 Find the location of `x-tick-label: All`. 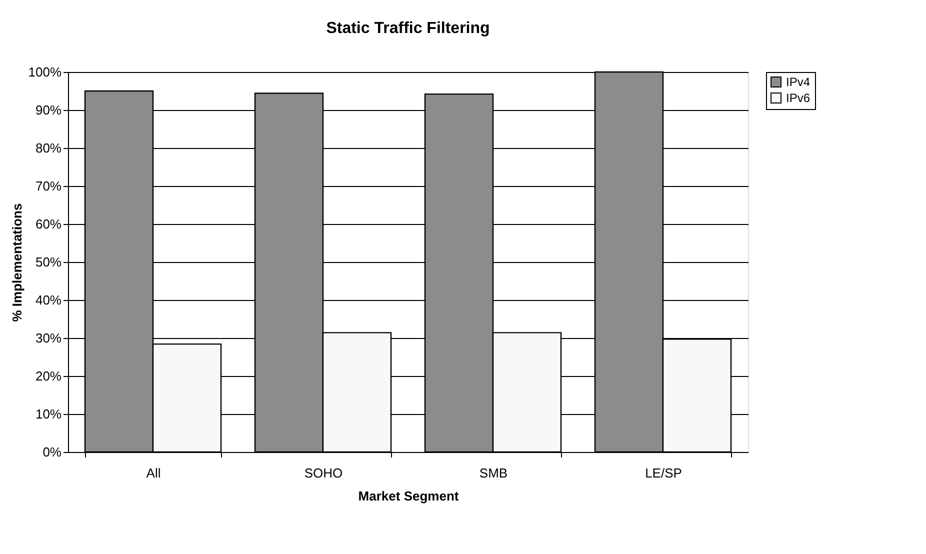

x-tick-label: All is located at coordinates (153, 473).